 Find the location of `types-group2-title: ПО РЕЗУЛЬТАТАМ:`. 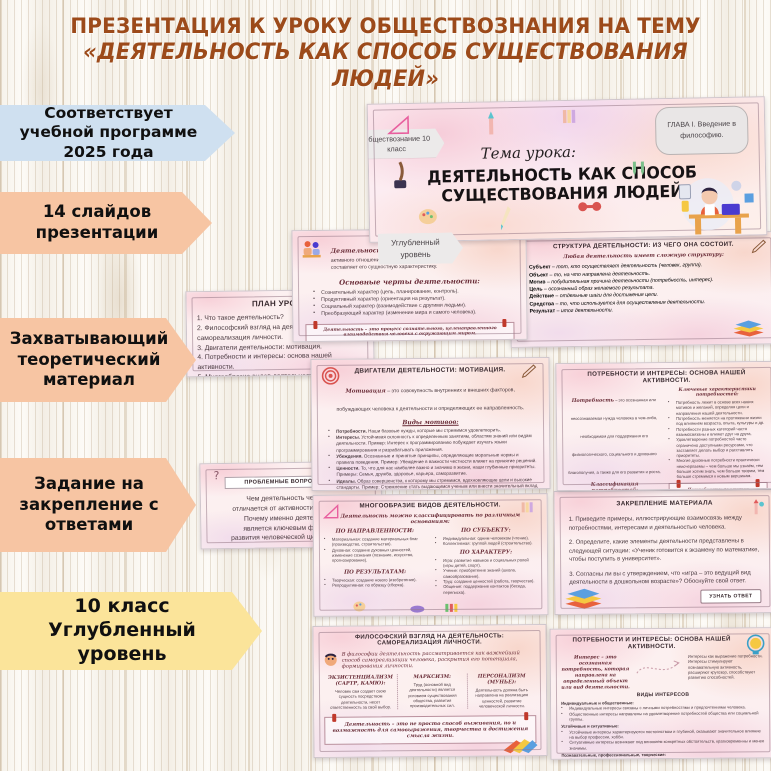

types-group2-title: ПО РЕЗУЛЬТАТАМ: is located at coordinates (375, 572).